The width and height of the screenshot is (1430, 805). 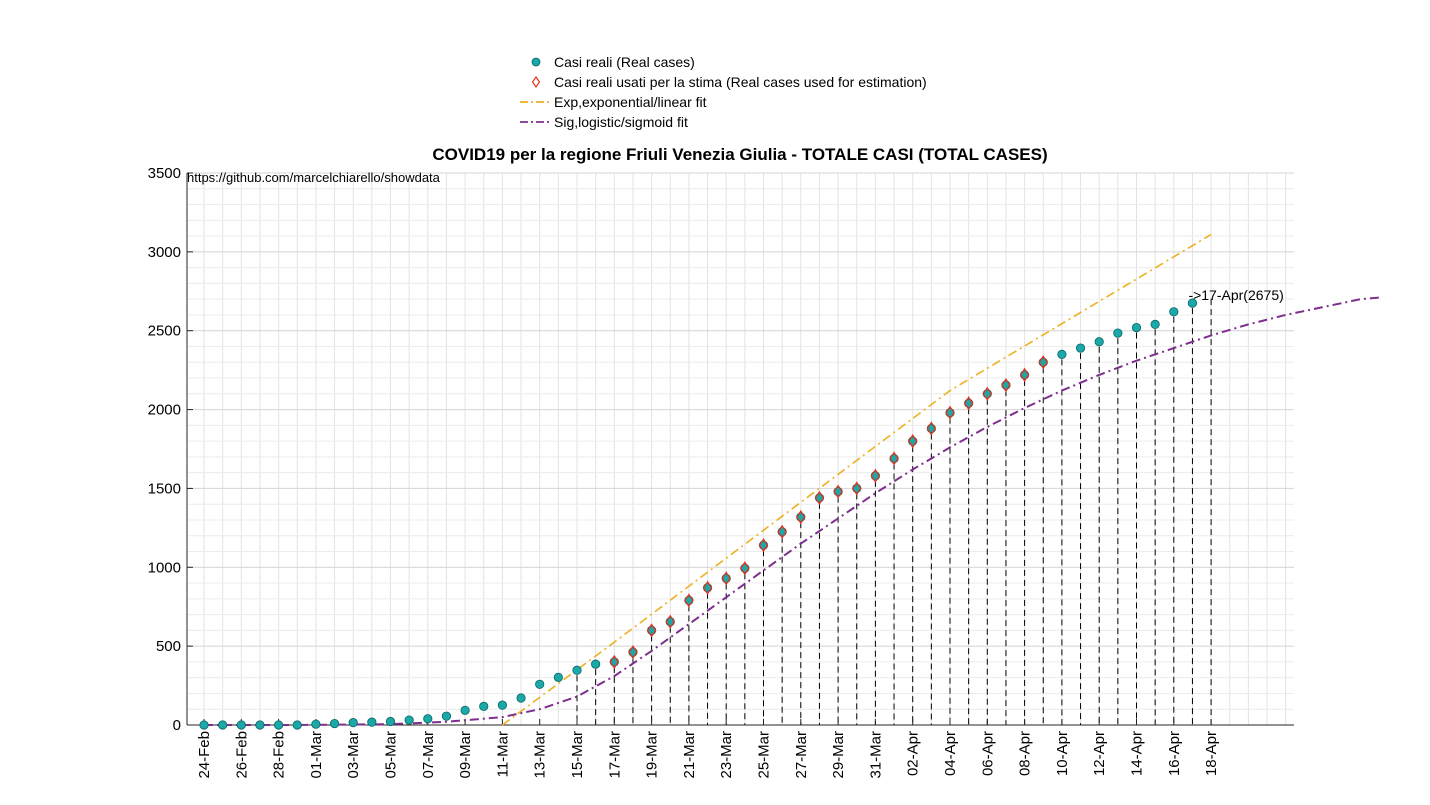 I want to click on x-tick-label: 26-Feb, so click(x=241, y=755).